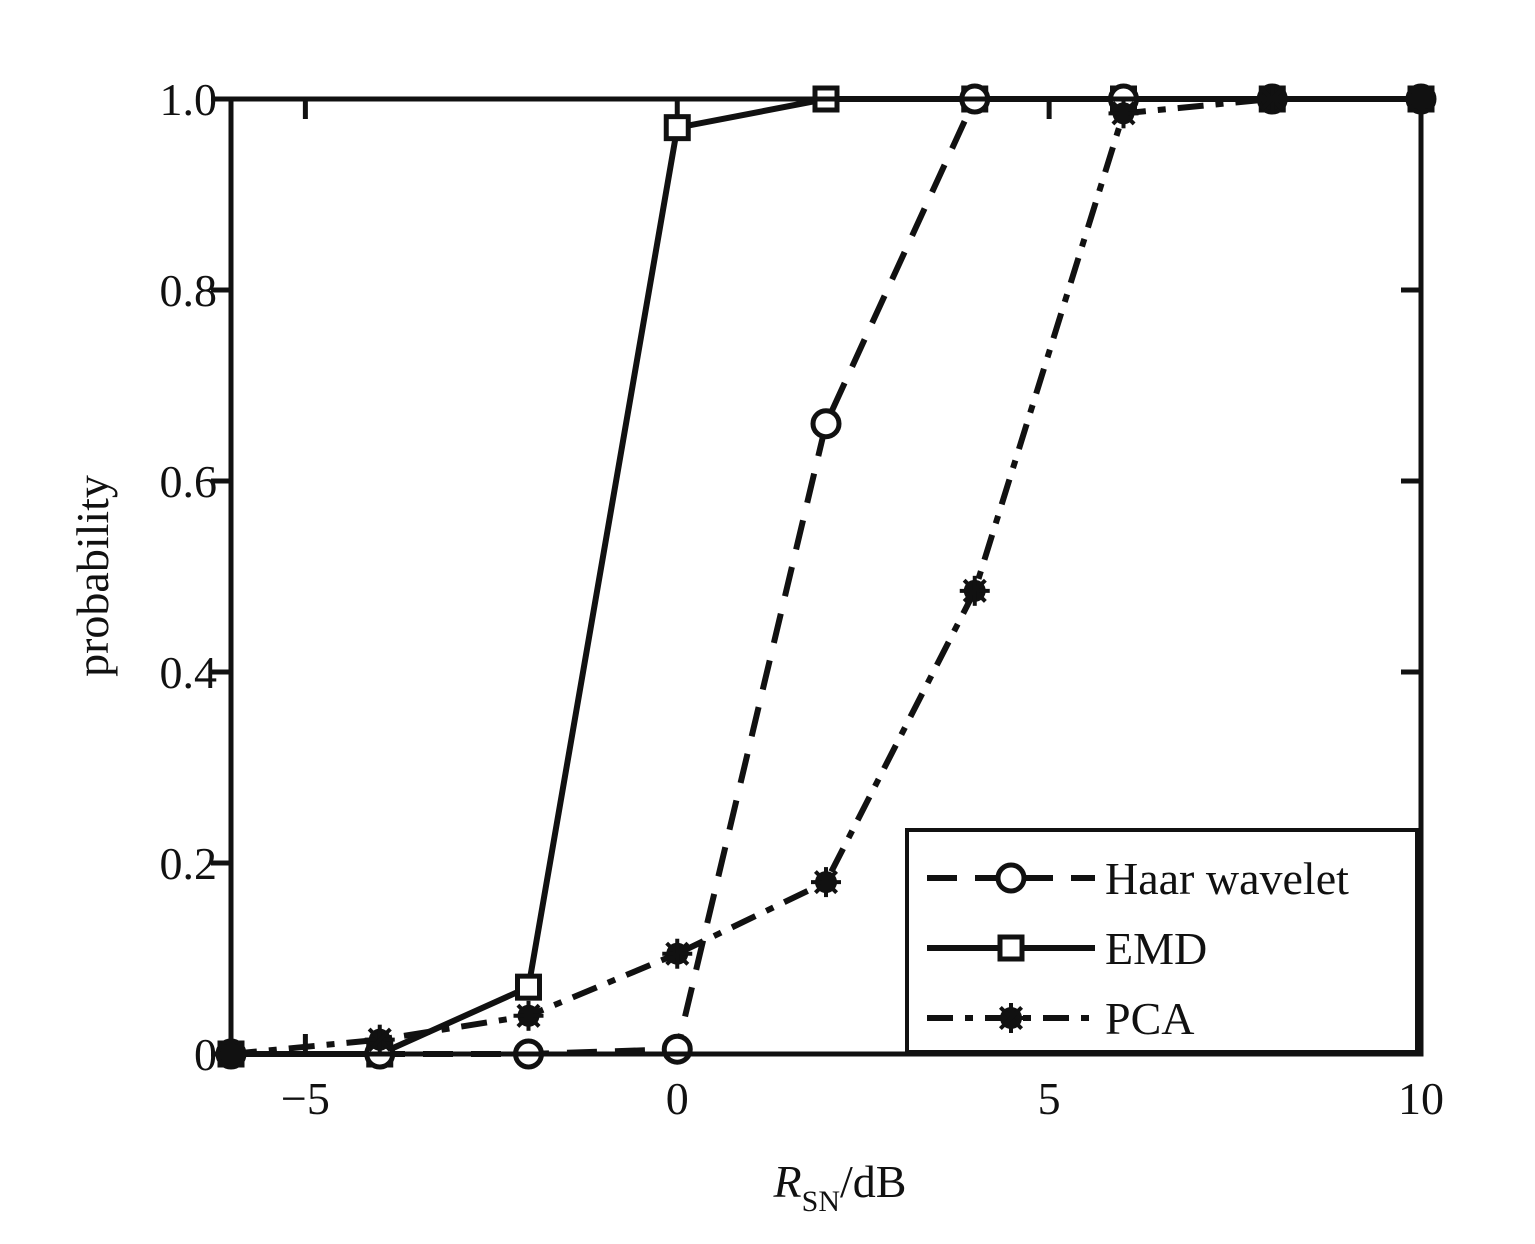 This screenshot has height=1244, width=1535. Describe the element at coordinates (873, 1181) in the screenshot. I see `x-axis-label-unit: /dB` at that location.